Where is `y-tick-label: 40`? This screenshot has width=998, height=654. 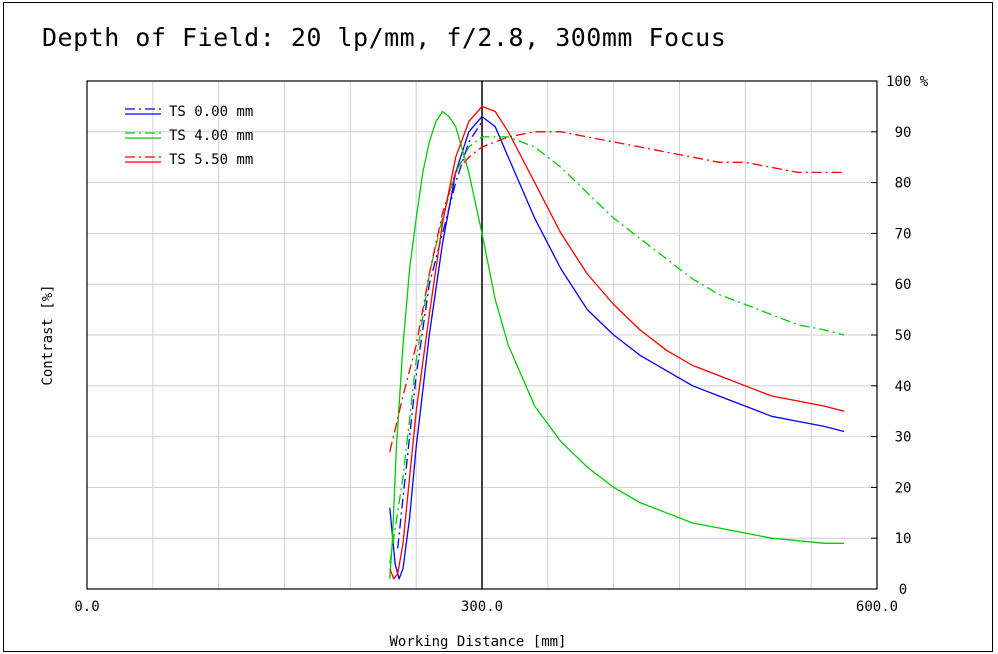
y-tick-label: 40 is located at coordinates (903, 387).